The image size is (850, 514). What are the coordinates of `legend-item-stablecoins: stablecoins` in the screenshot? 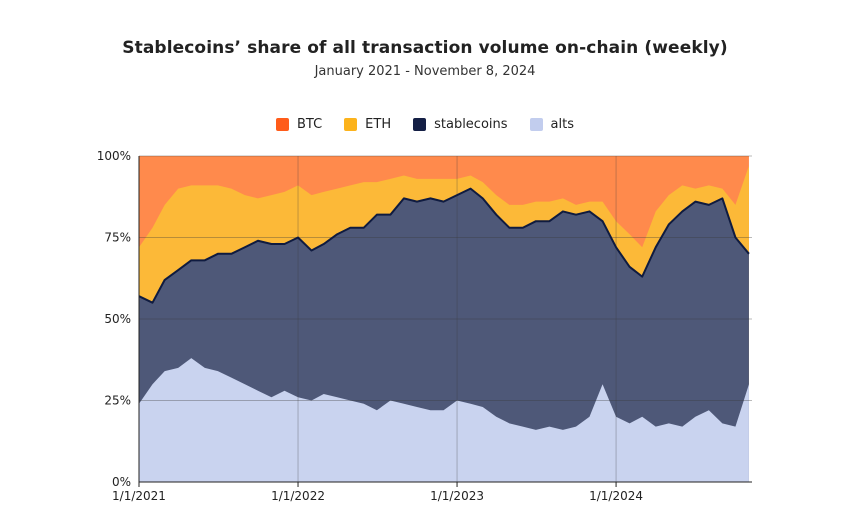 It's located at (460, 124).